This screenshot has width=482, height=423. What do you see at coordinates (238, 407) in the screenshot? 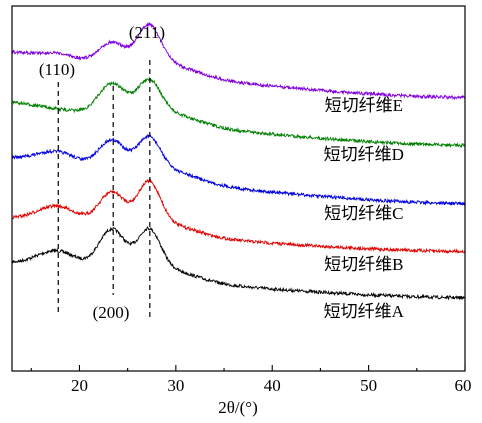
I see `x-axis-label: 2θ/(°)` at bounding box center [238, 407].